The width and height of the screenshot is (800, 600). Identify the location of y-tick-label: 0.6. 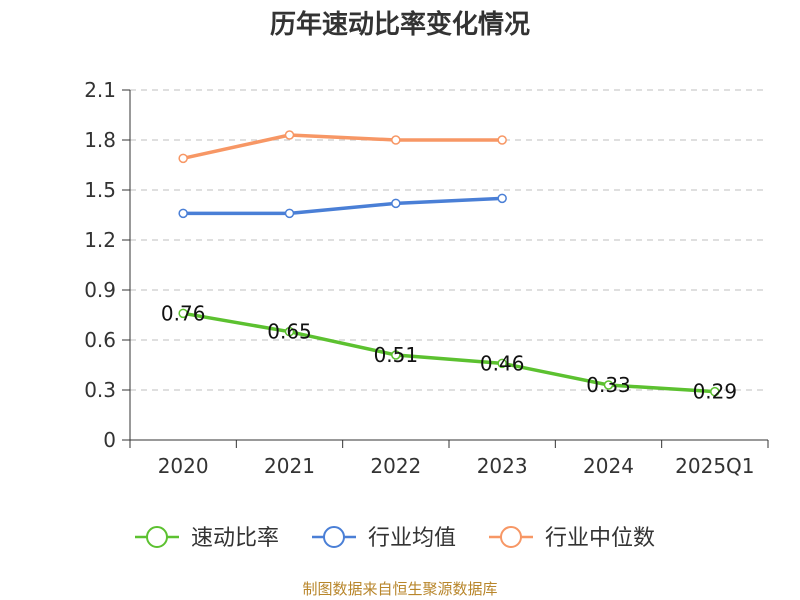
(100, 340).